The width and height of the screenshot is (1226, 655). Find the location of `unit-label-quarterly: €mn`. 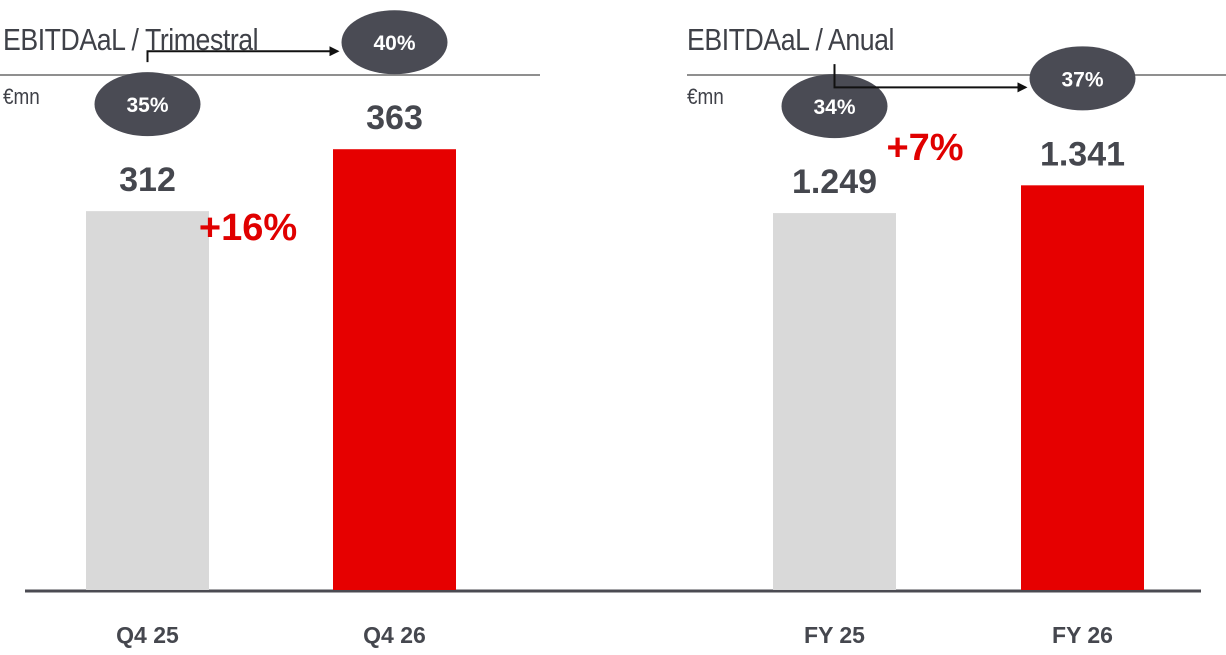

unit-label-quarterly: €mn is located at coordinates (21, 96).